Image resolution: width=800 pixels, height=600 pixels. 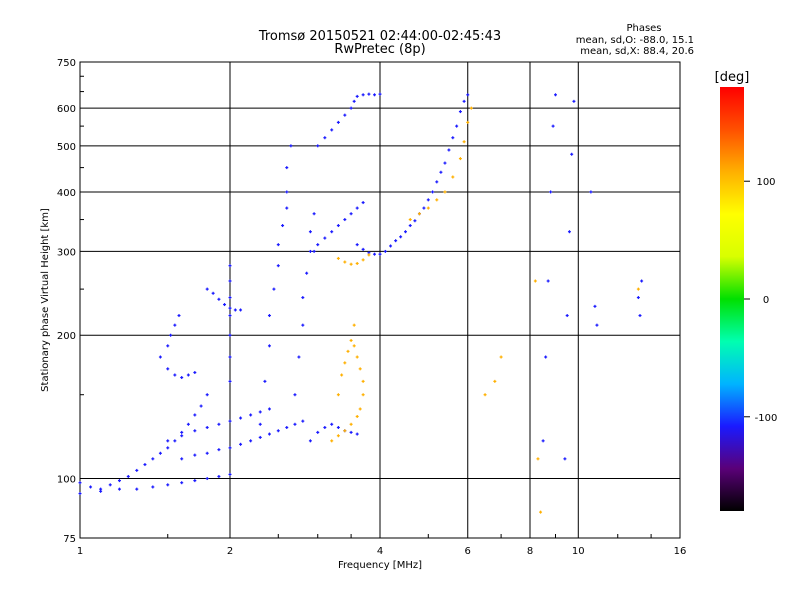 What do you see at coordinates (66, 147) in the screenshot?
I see `y-tick-label: 500` at bounding box center [66, 147].